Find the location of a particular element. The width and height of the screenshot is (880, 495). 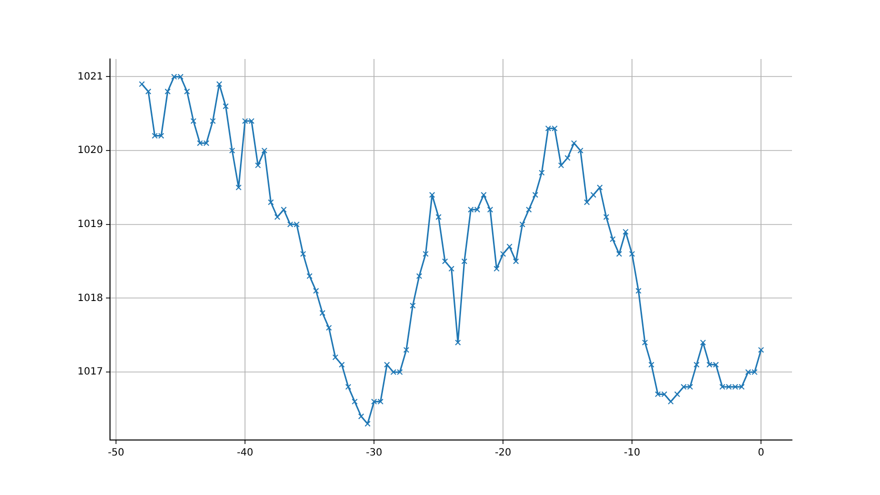

x-tick-label: -40 is located at coordinates (245, 453).